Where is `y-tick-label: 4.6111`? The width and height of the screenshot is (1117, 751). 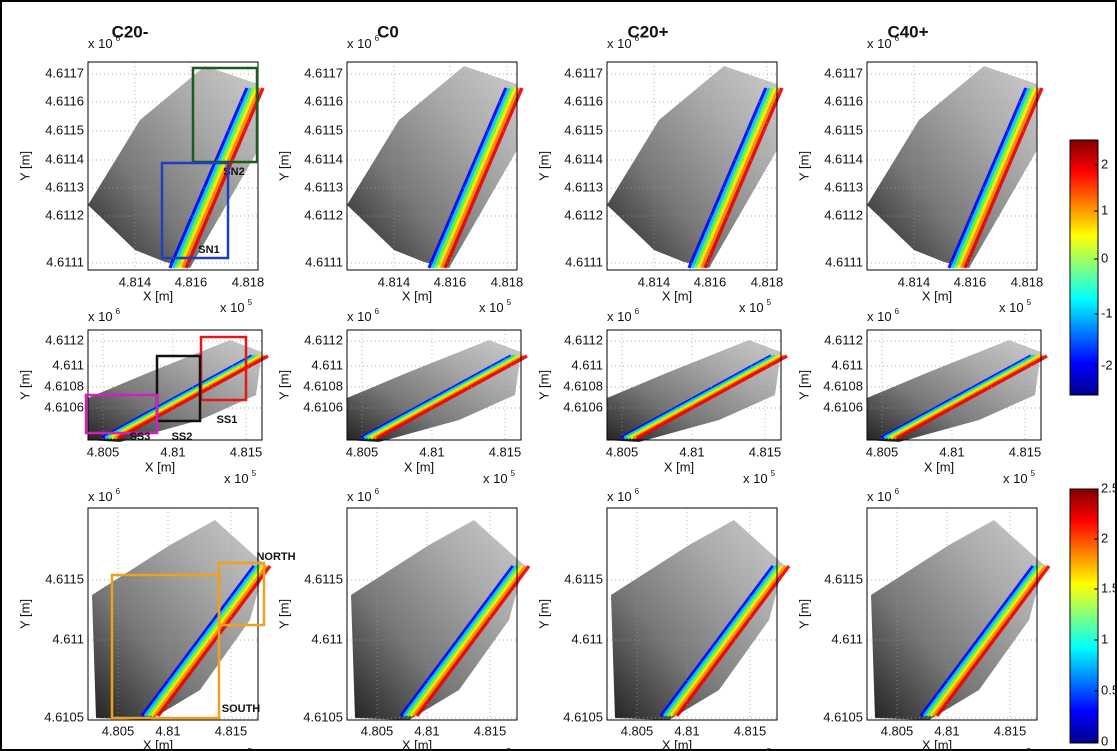 y-tick-label: 4.6111 is located at coordinates (324, 261).